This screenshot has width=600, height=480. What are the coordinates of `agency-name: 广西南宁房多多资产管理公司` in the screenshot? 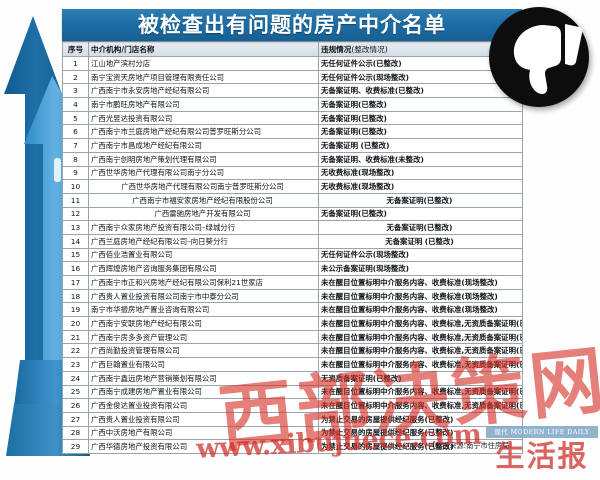 It's located at (203, 337).